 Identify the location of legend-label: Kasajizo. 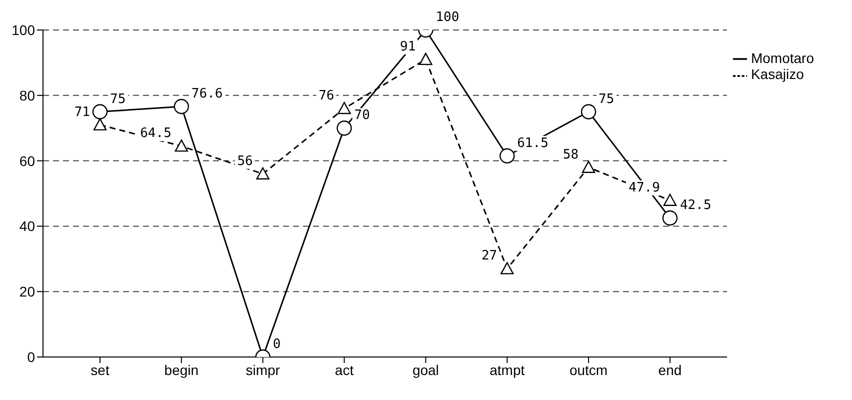
(777, 74).